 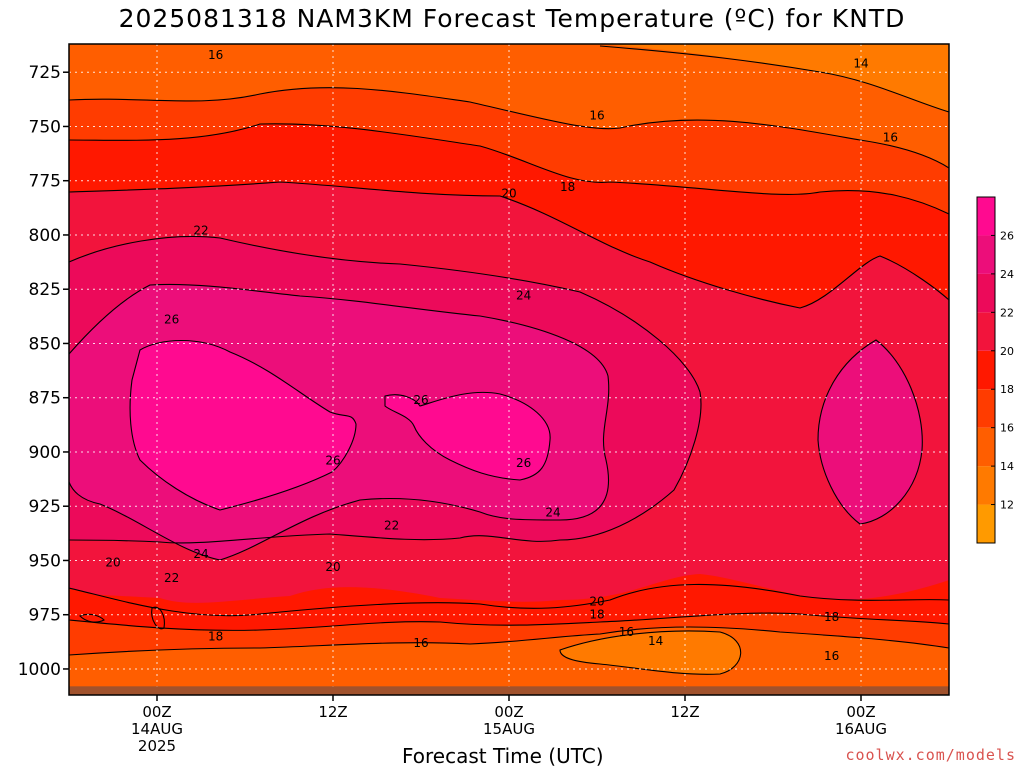 What do you see at coordinates (43, 371) in the screenshot?
I see `y-axis-ticks: 725 750 775 800 825 850 875 900 925 950 975 1000` at bounding box center [43, 371].